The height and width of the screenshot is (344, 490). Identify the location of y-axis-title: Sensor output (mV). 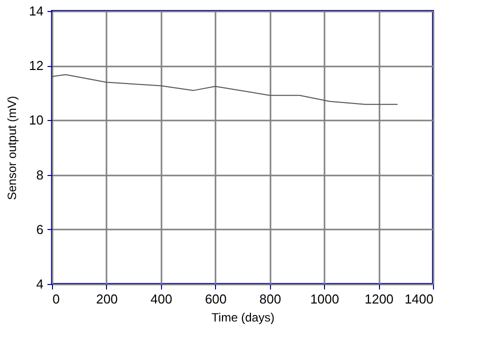
(12, 148).